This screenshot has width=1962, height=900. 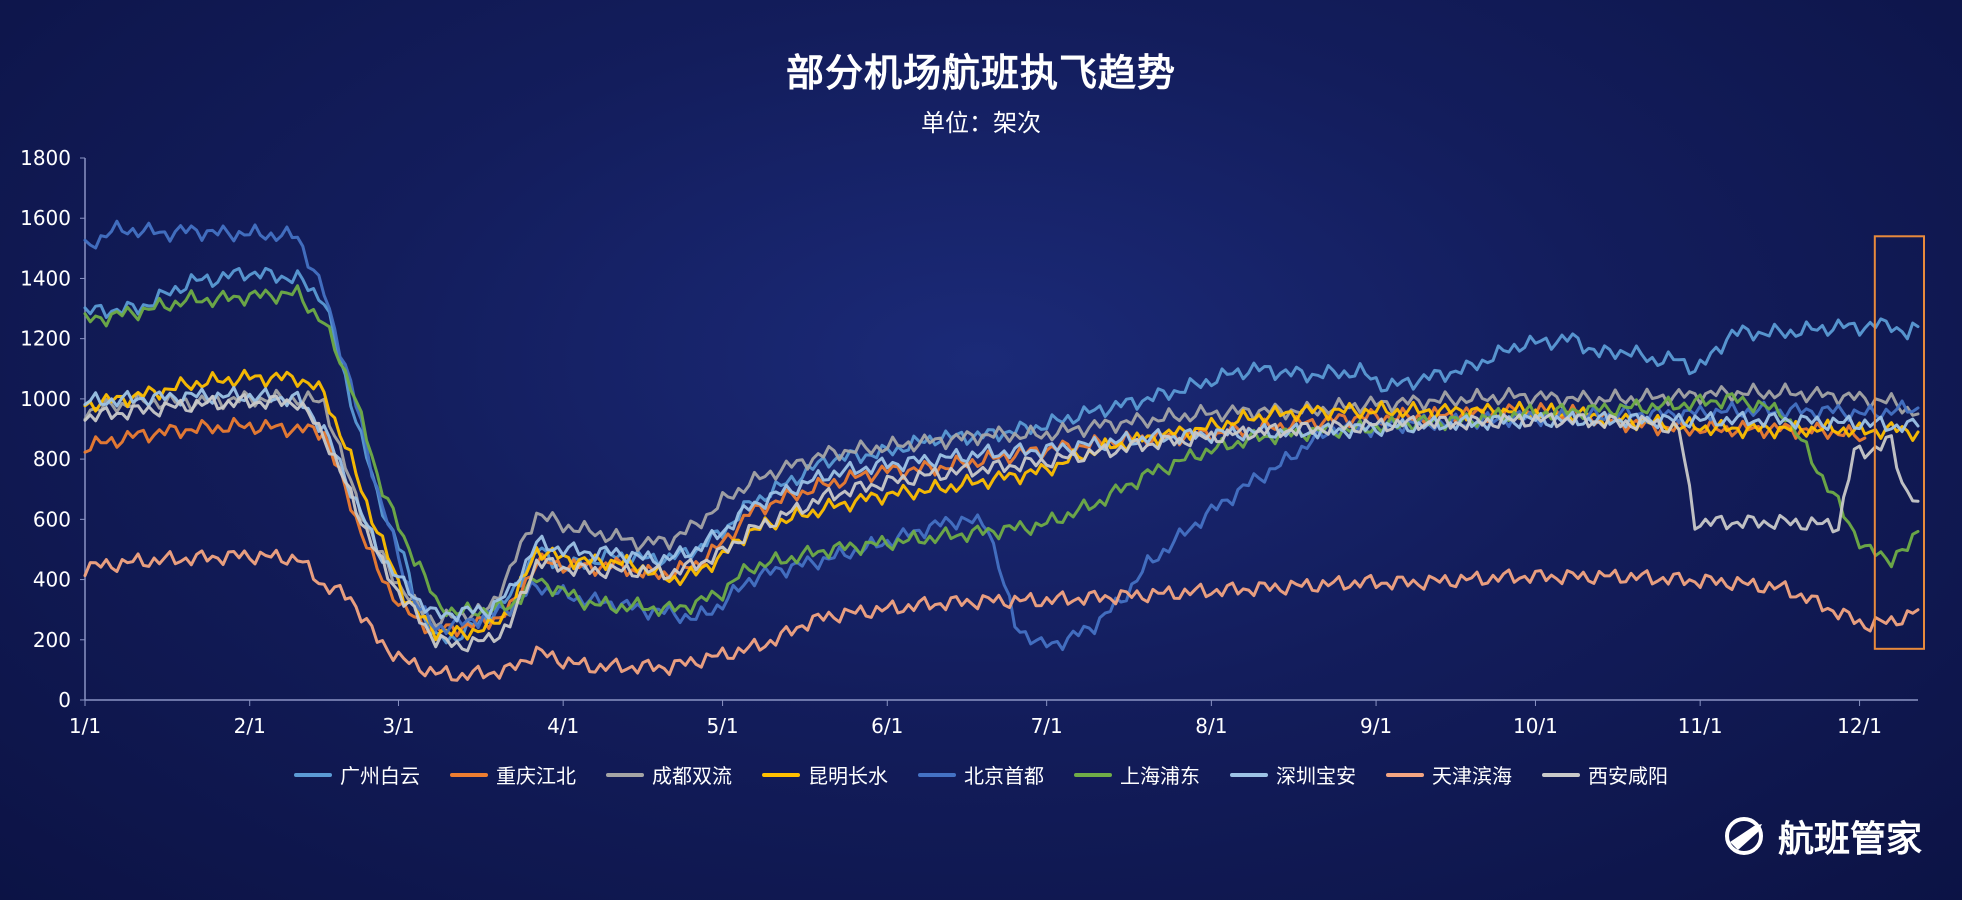 I want to click on highlight-box, so click(x=1899, y=442).